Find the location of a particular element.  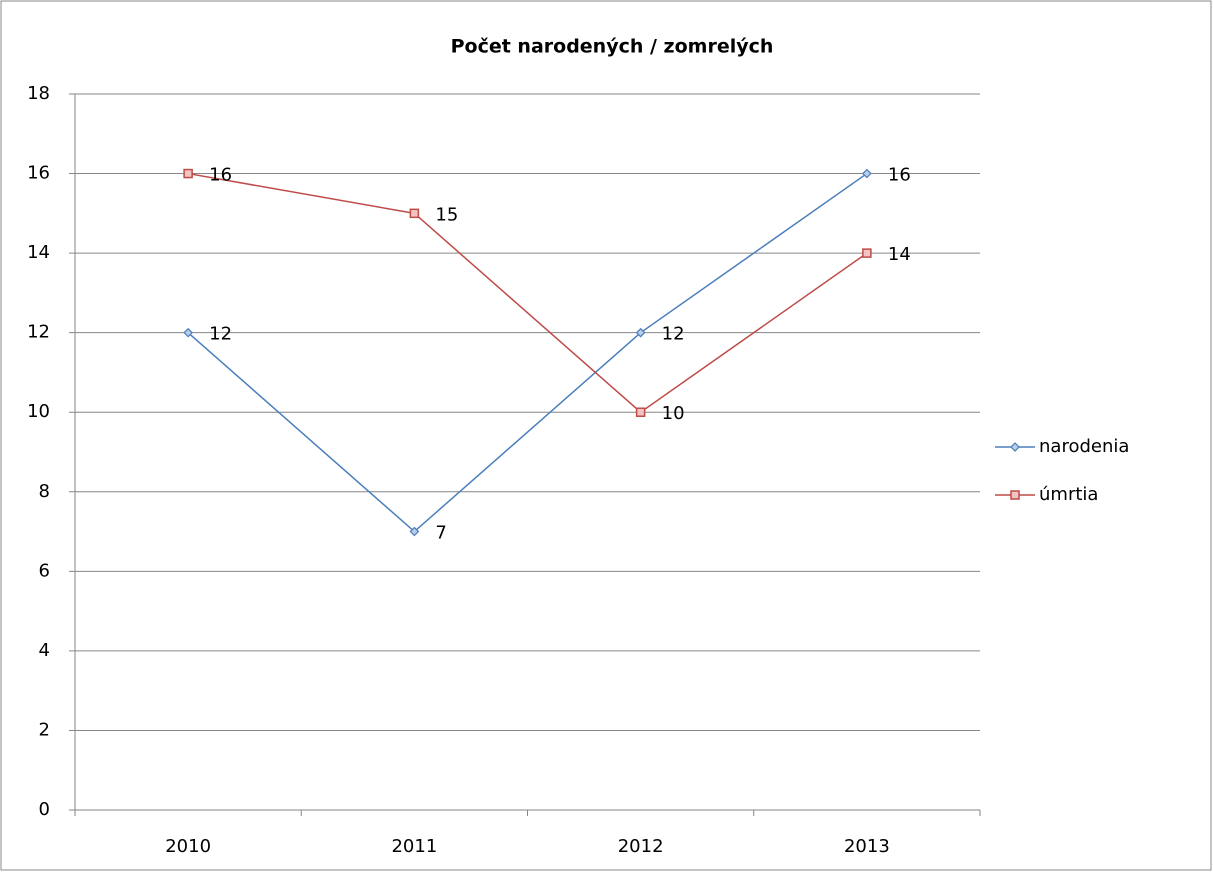

legend-label: úmrtia is located at coordinates (1068, 494).